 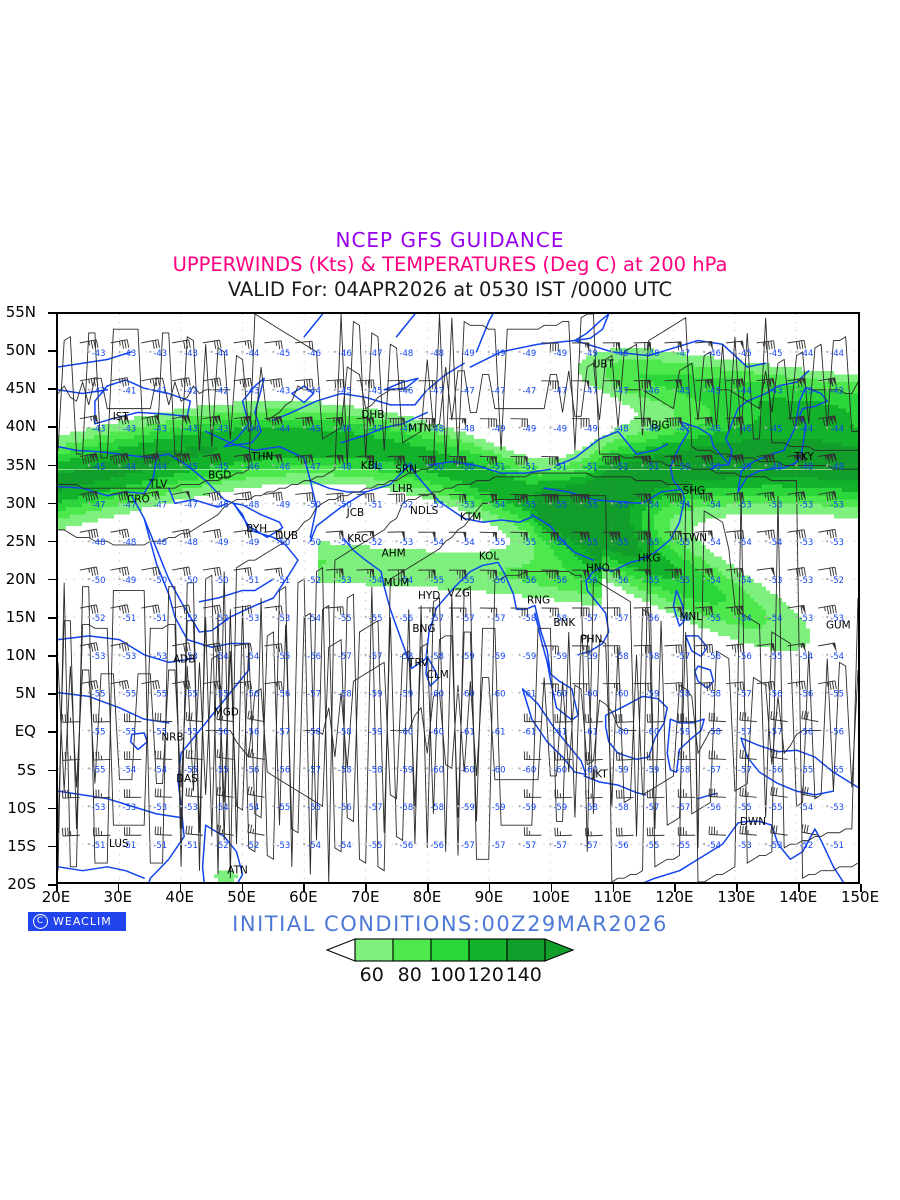 I want to click on weaclim-logo-badge: C WEACLIM, so click(x=77, y=921).